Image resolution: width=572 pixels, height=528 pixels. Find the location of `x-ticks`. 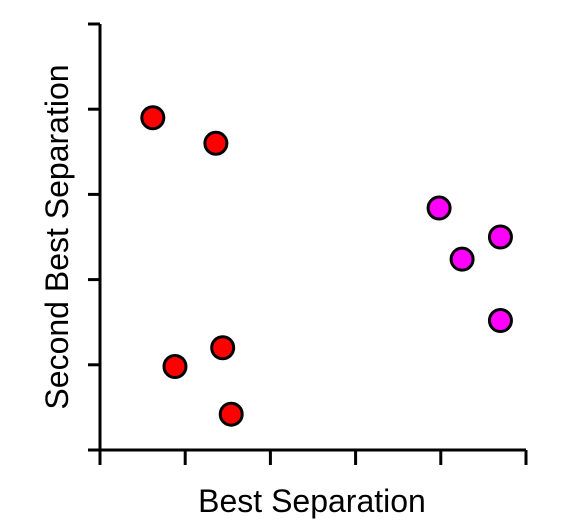

x-ticks is located at coordinates (313, 457).